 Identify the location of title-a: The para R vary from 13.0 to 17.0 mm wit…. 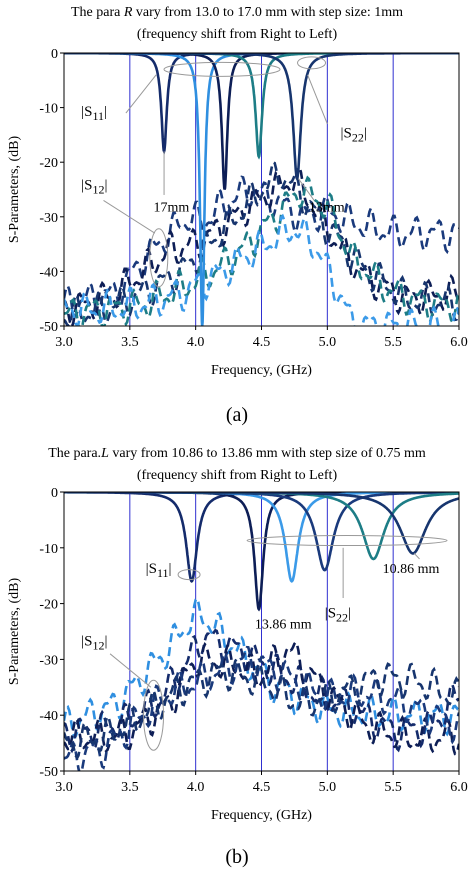
(237, 24).